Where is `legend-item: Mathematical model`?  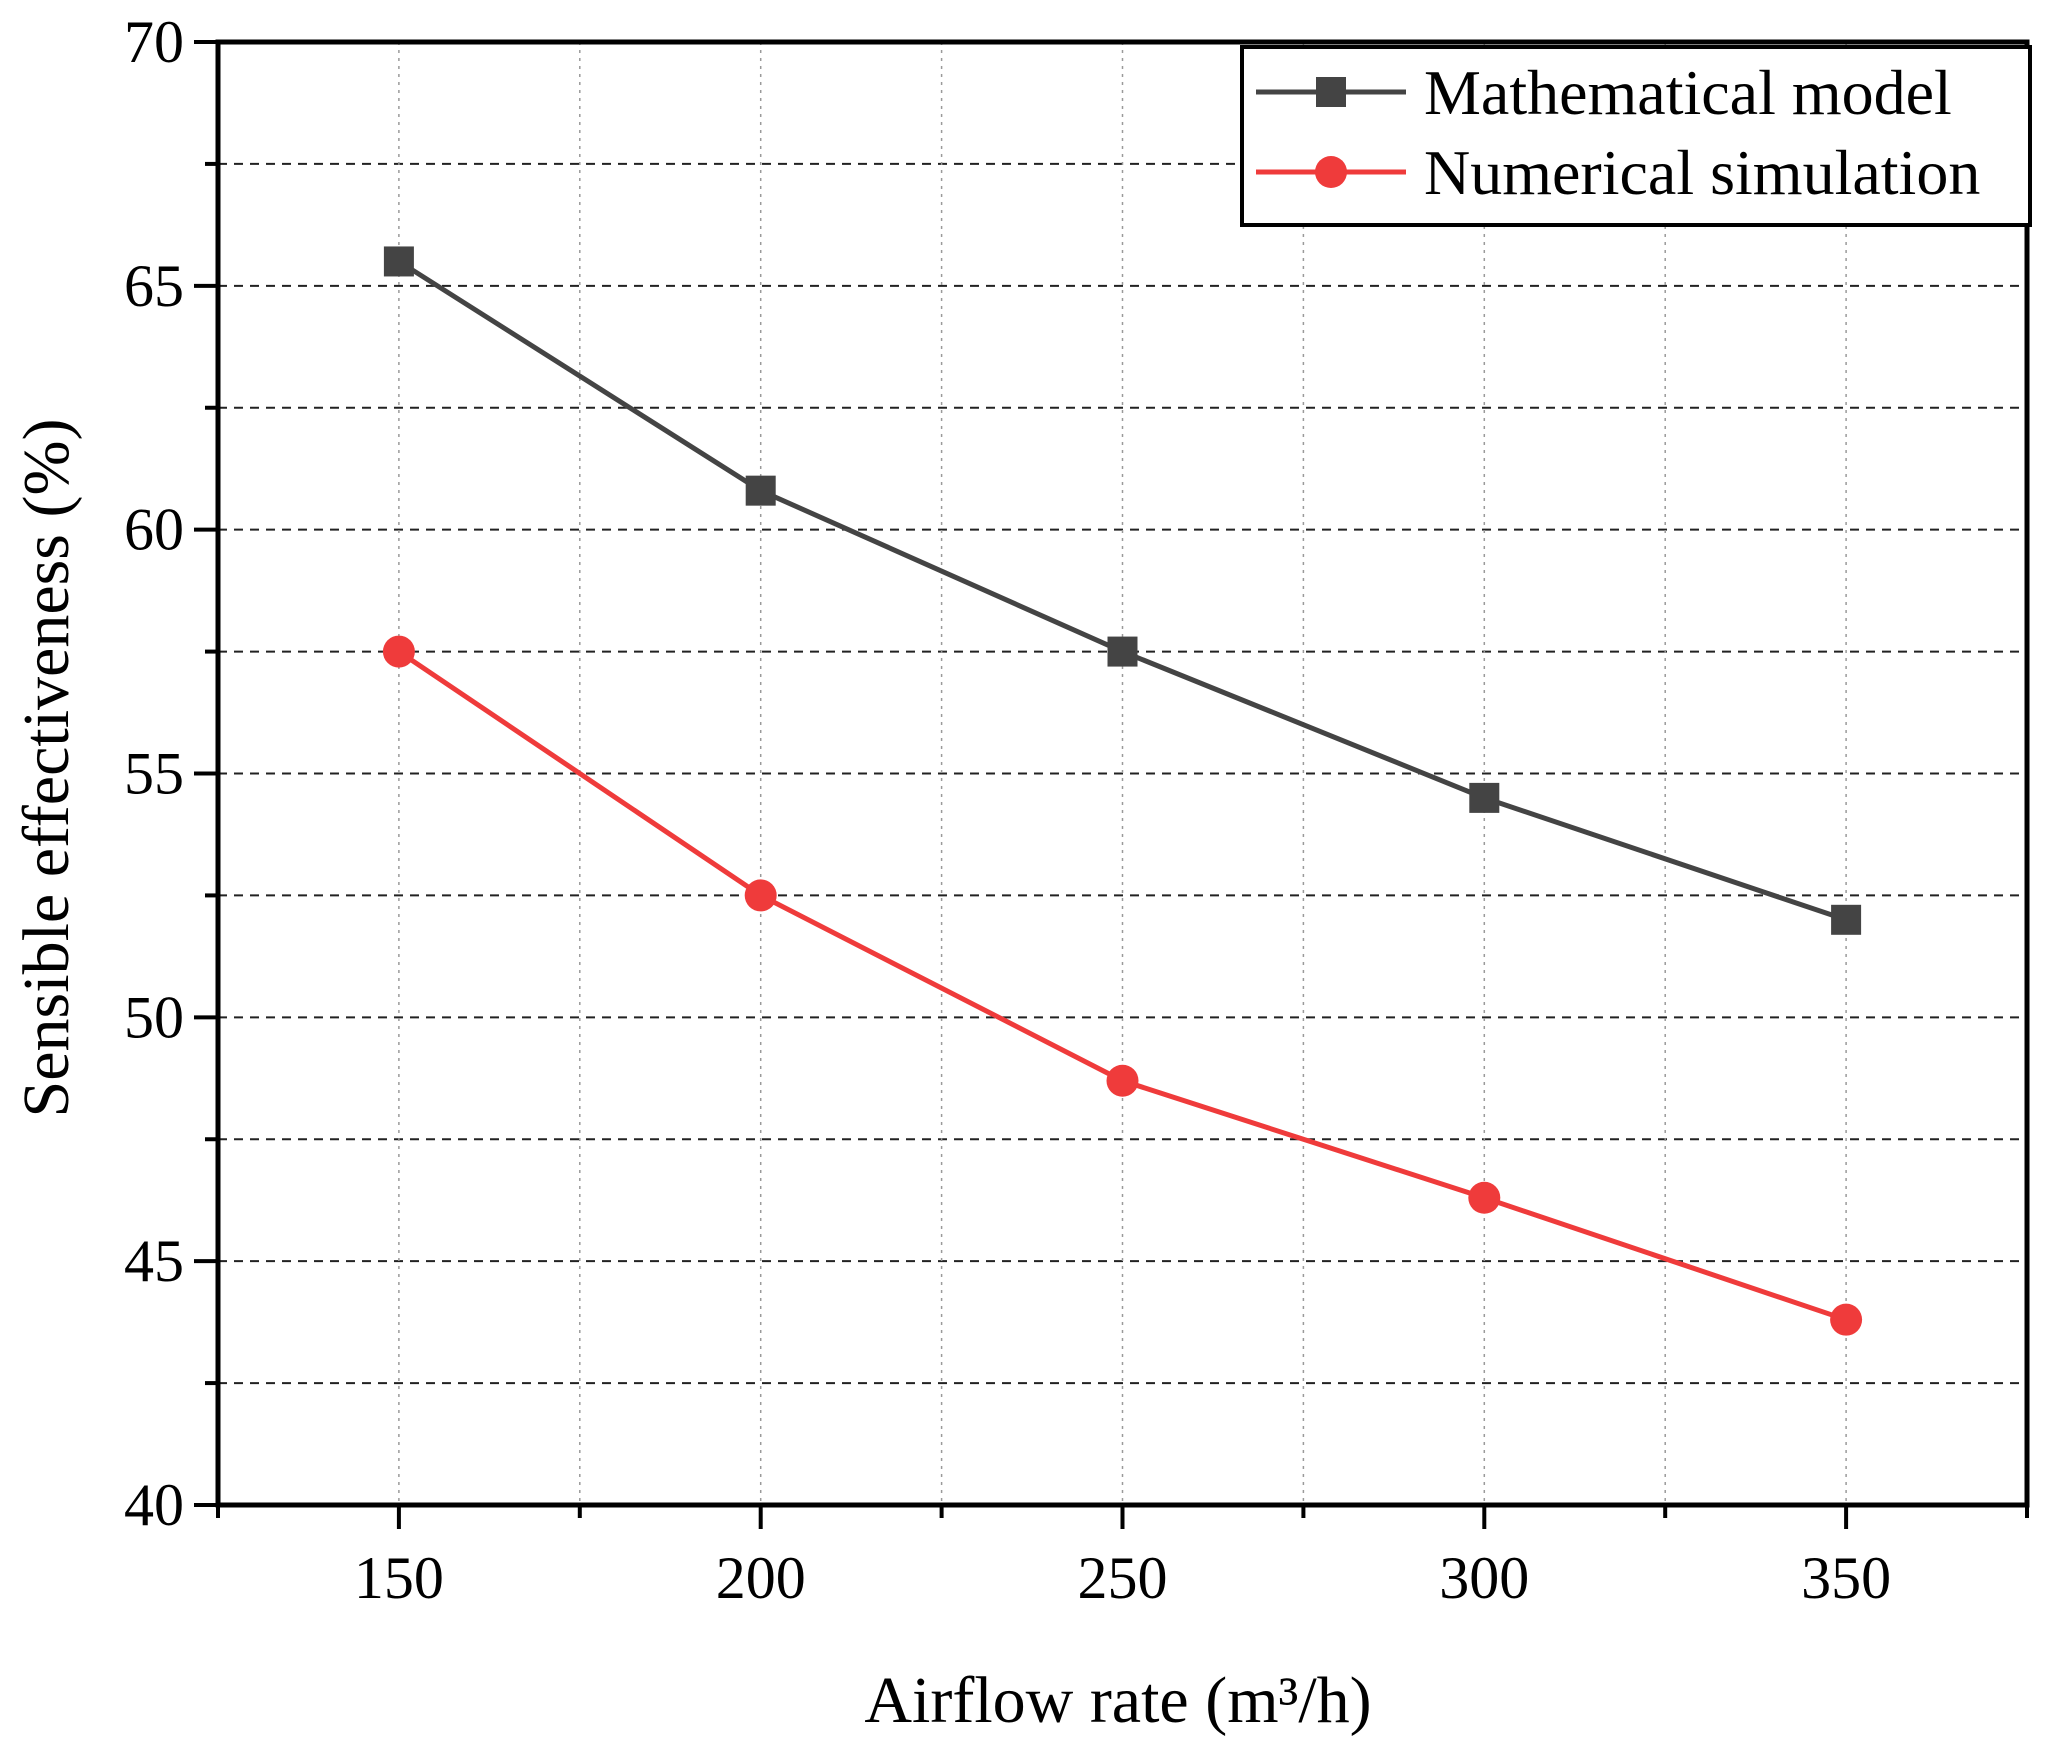
legend-item: Mathematical model is located at coordinates (1604, 92).